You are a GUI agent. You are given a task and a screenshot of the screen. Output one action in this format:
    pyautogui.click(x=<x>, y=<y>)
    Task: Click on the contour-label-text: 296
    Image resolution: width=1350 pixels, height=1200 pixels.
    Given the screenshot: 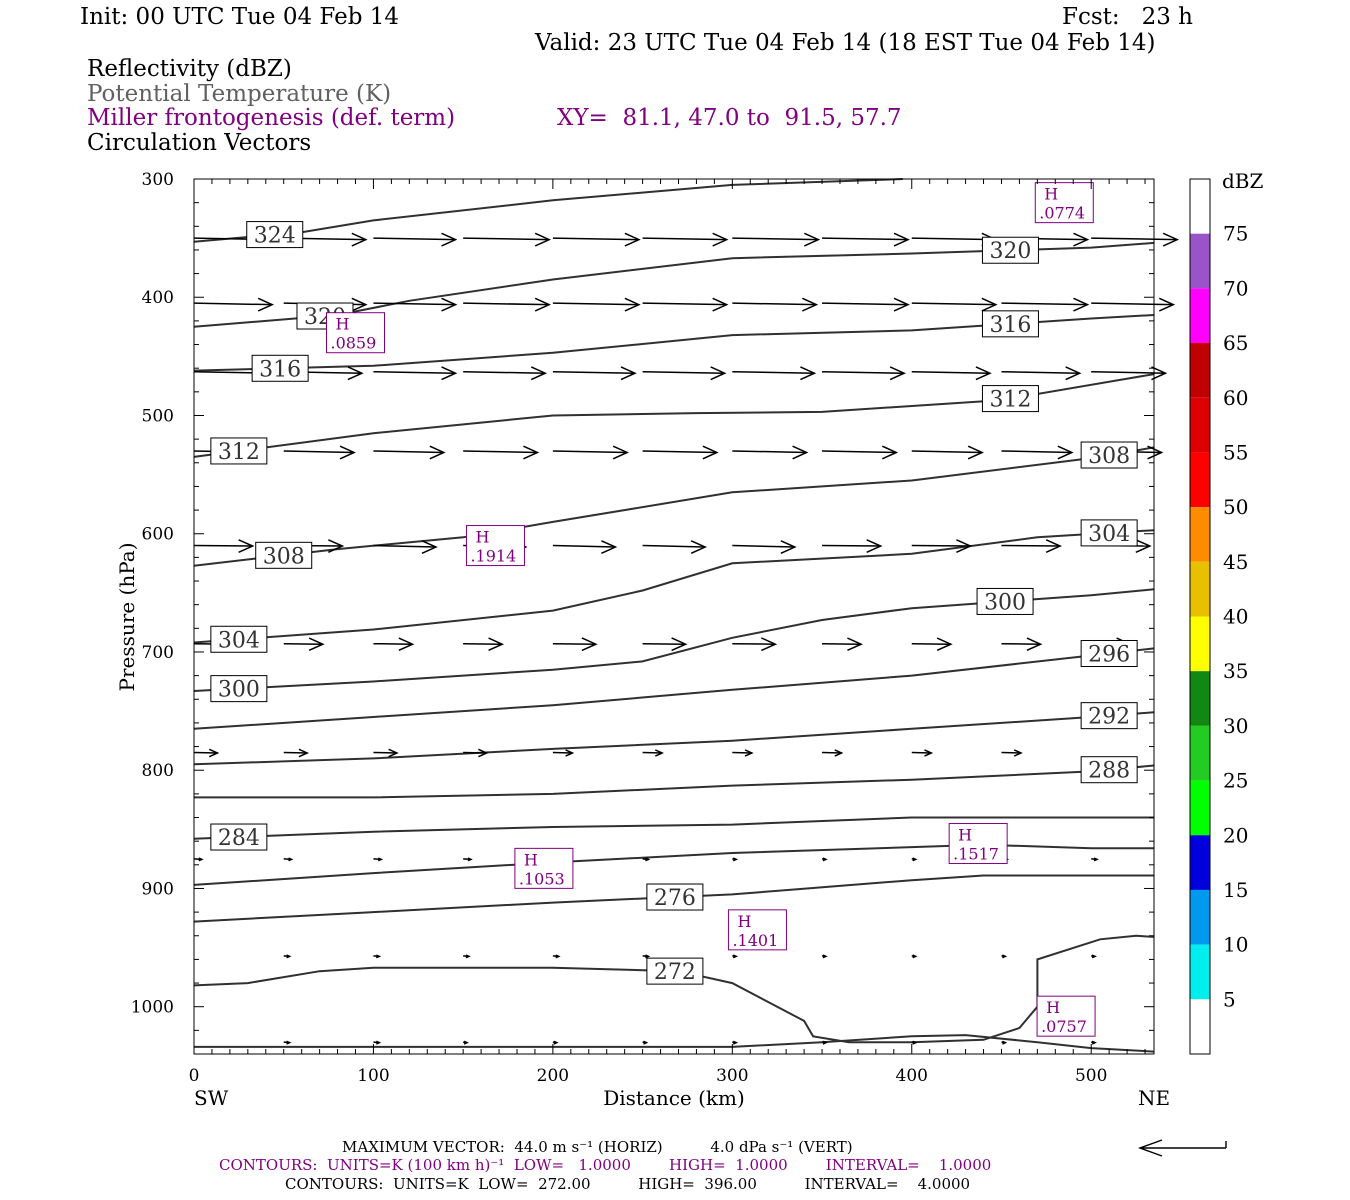 What is the action you would take?
    pyautogui.click(x=1109, y=654)
    